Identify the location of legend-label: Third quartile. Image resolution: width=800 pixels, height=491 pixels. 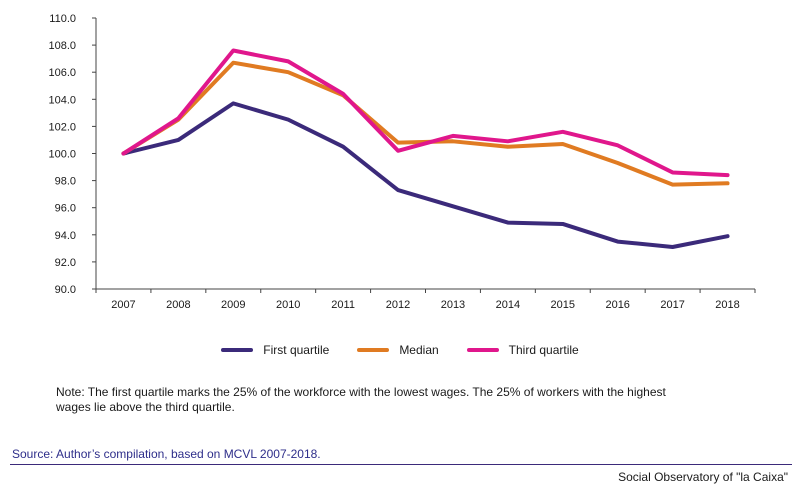
(543, 350).